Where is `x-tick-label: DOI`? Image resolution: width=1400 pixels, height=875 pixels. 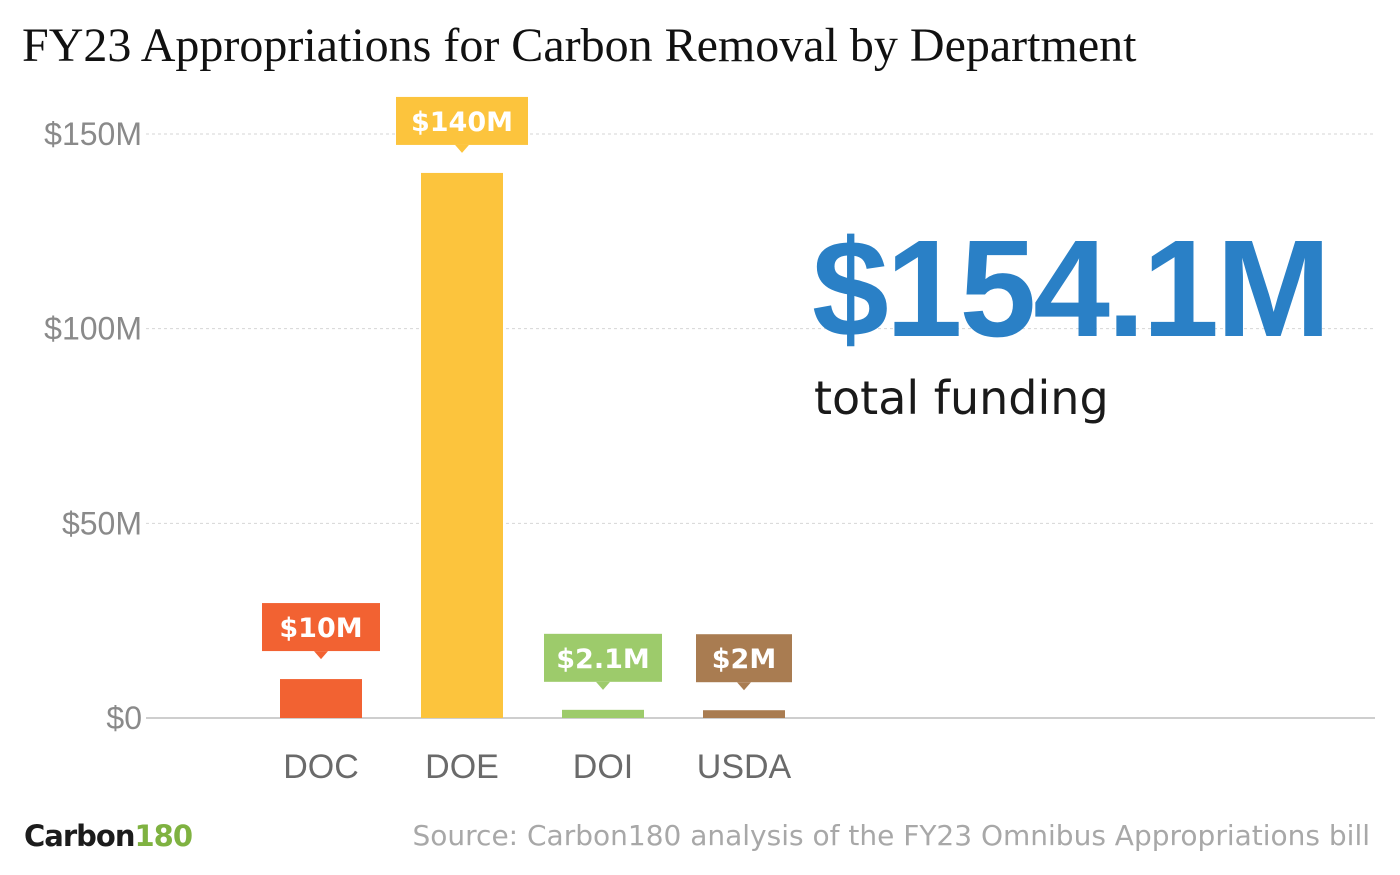 x-tick-label: DOI is located at coordinates (603, 767).